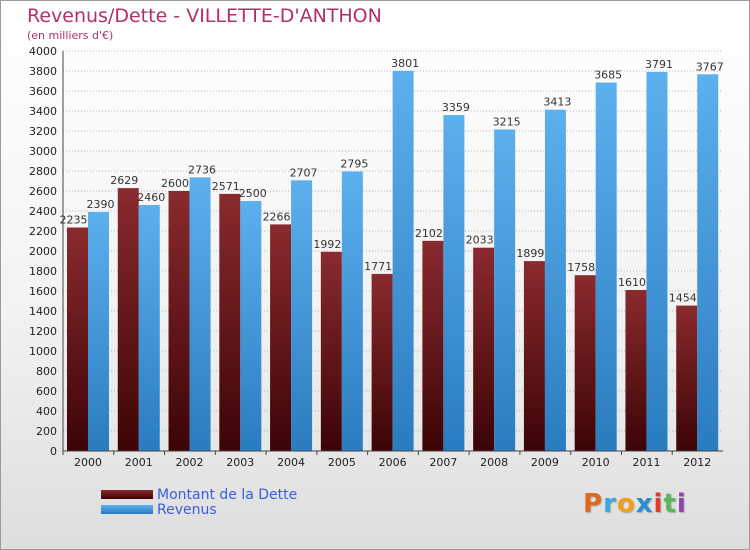  What do you see at coordinates (626, 504) in the screenshot?
I see `logo-letter: o` at bounding box center [626, 504].